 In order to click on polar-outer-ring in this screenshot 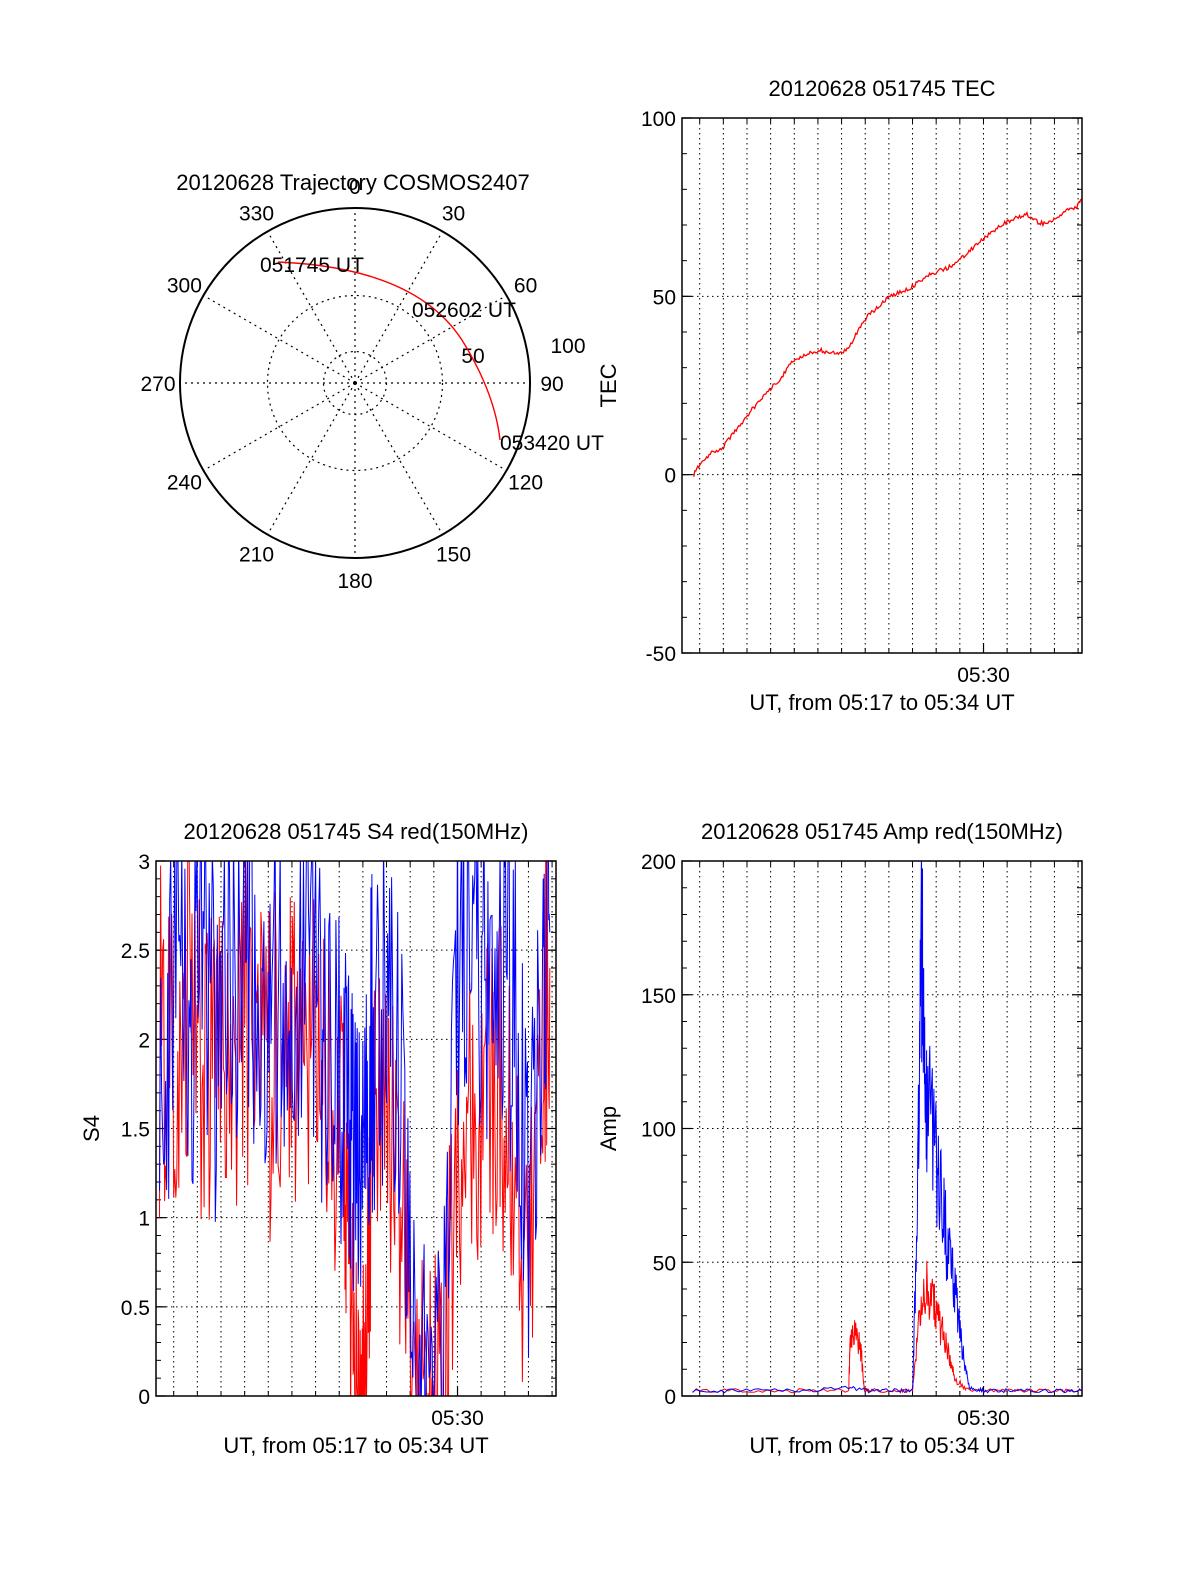, I will do `click(355, 383)`.